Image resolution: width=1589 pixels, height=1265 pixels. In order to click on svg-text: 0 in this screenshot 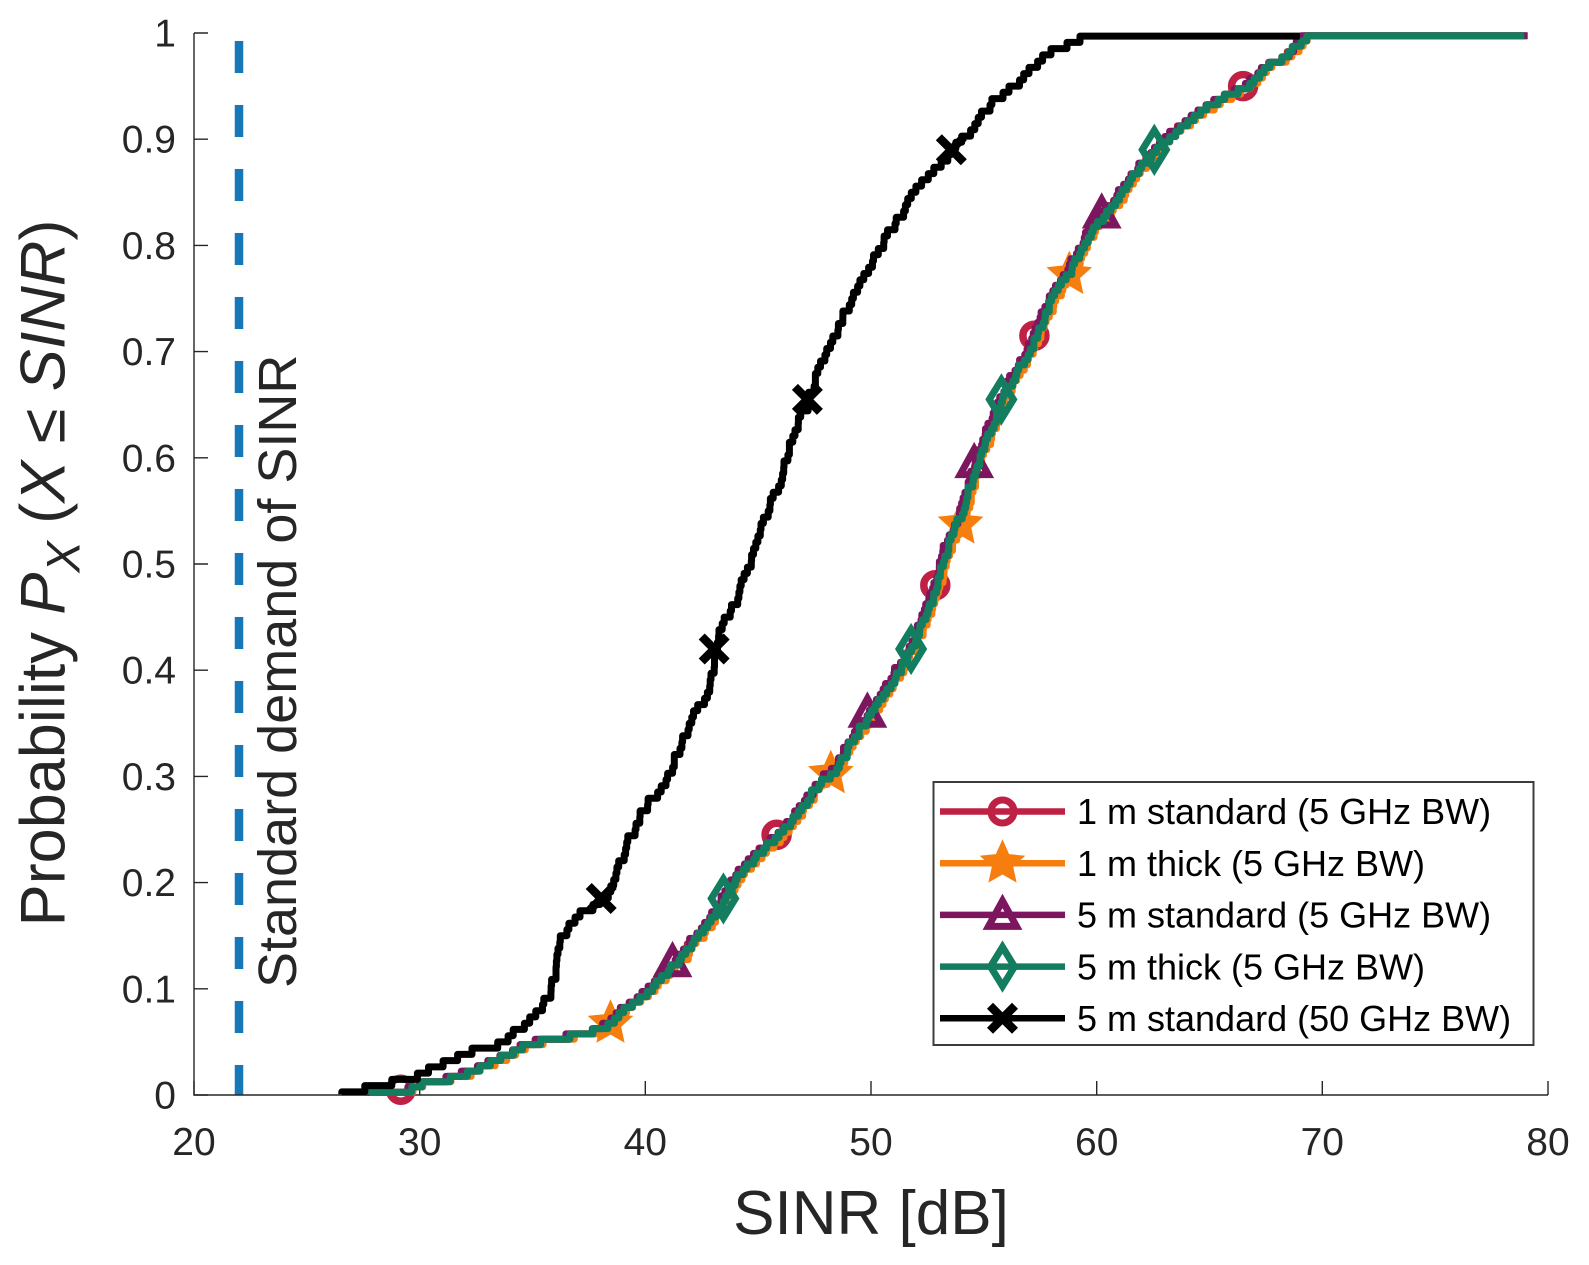, I will do `click(165, 1096)`.